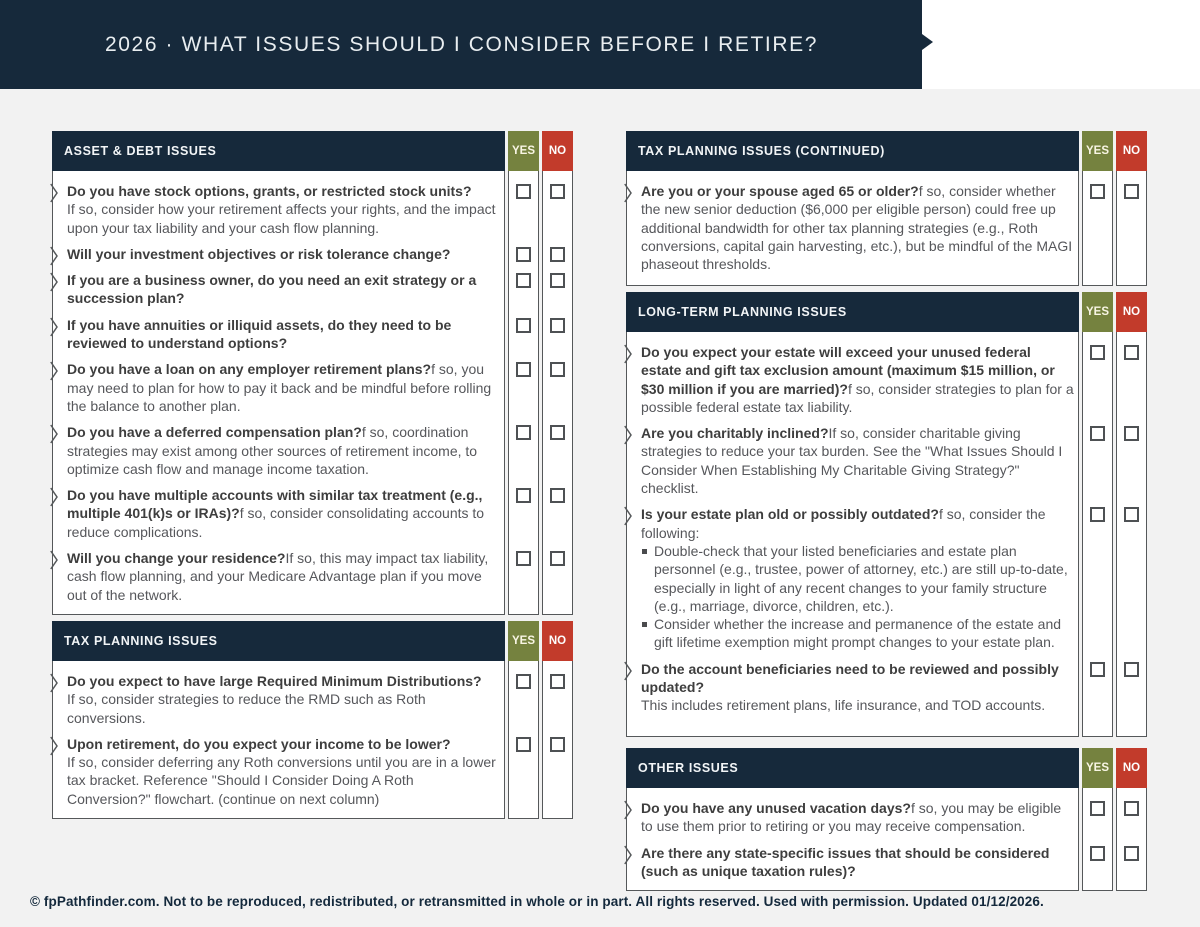 Image resolution: width=1200 pixels, height=927 pixels. What do you see at coordinates (312, 151) in the screenshot?
I see `section-header-row: ASSET & DEBT ISSUES YES NO` at bounding box center [312, 151].